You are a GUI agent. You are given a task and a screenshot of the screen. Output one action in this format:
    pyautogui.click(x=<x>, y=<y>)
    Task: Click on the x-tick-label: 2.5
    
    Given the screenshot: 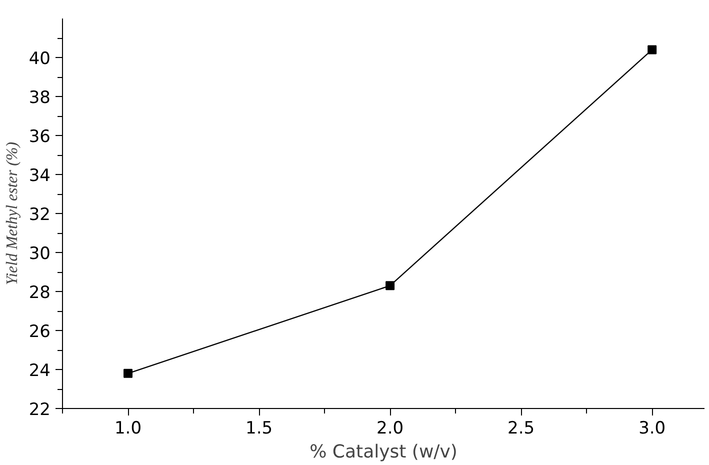 What is the action you would take?
    pyautogui.click(x=521, y=428)
    